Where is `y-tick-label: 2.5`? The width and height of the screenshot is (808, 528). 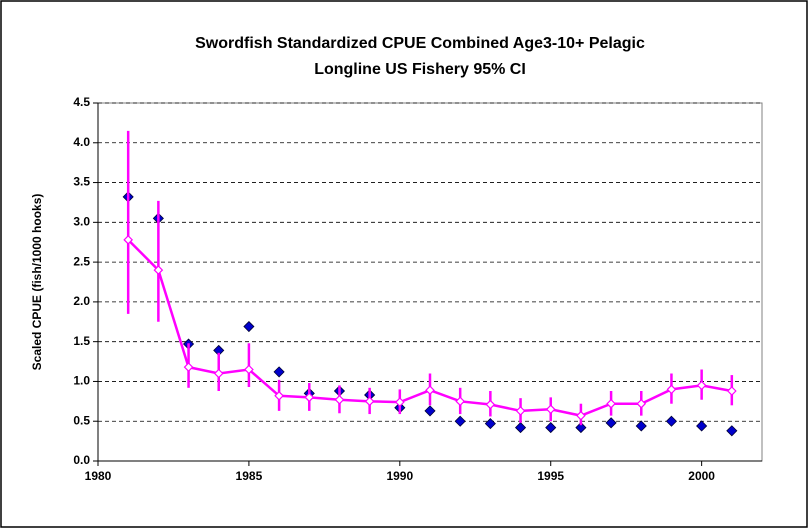 y-tick-label: 2.5 is located at coordinates (81, 261).